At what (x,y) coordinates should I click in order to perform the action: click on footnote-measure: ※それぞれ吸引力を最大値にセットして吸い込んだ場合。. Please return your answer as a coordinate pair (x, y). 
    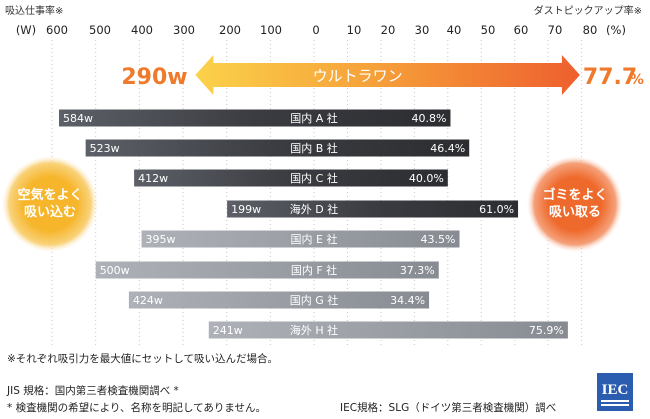
    Looking at the image, I should click on (142, 359).